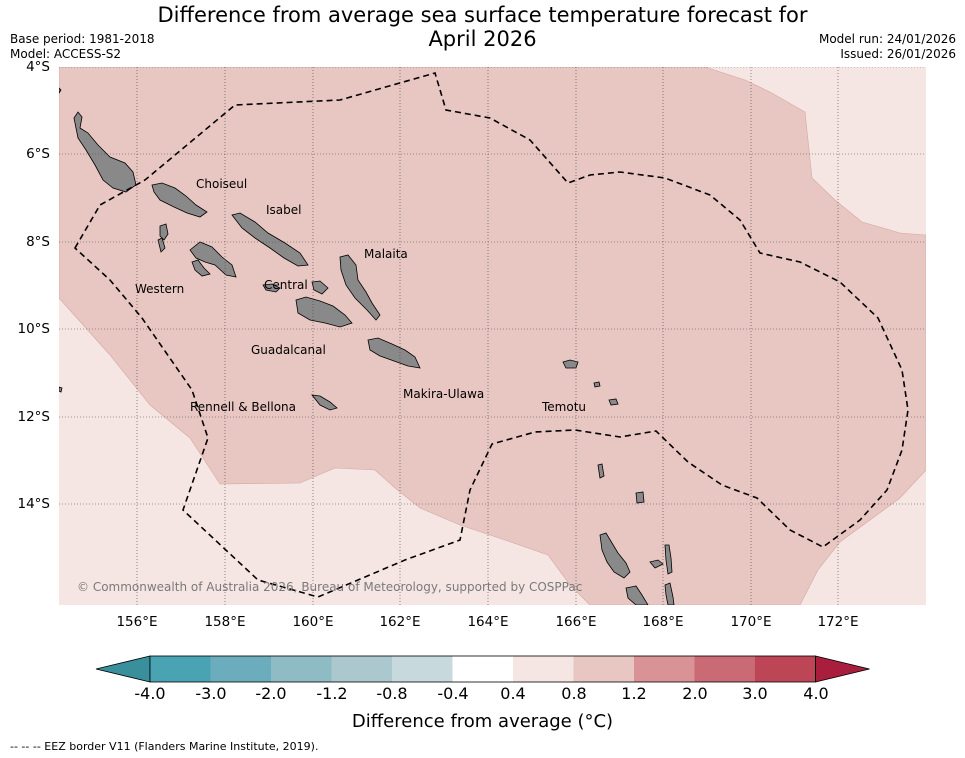 Image resolution: width=965 pixels, height=758 pixels. What do you see at coordinates (164, 232) in the screenshot?
I see `kolombangara-island` at bounding box center [164, 232].